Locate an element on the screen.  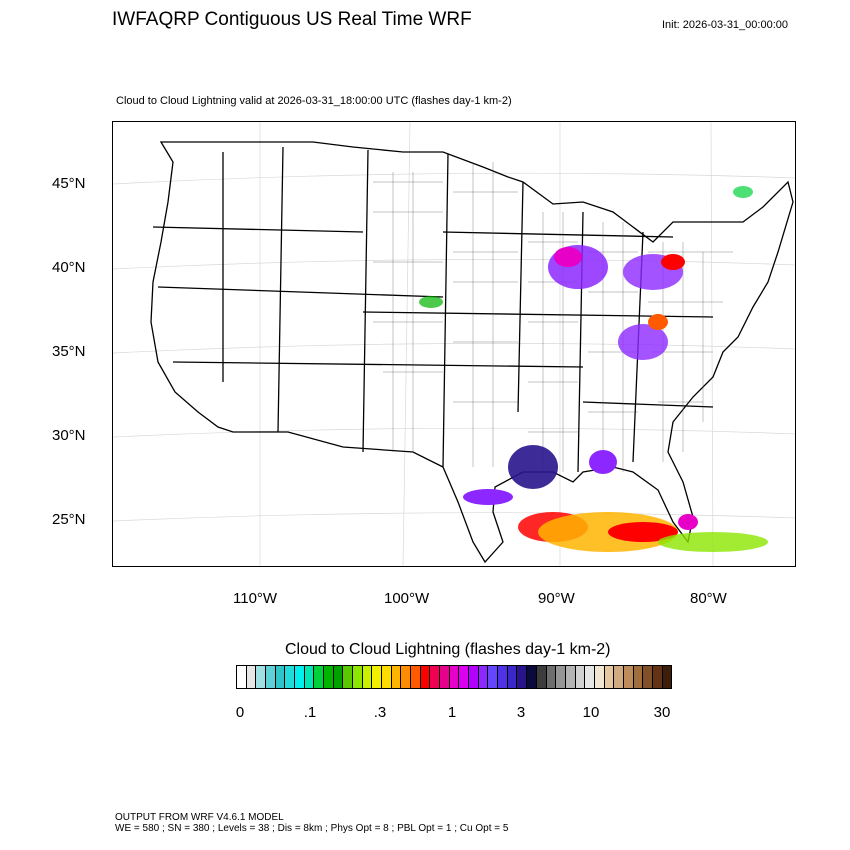
colorbar-tick-label: 30 is located at coordinates (662, 712).